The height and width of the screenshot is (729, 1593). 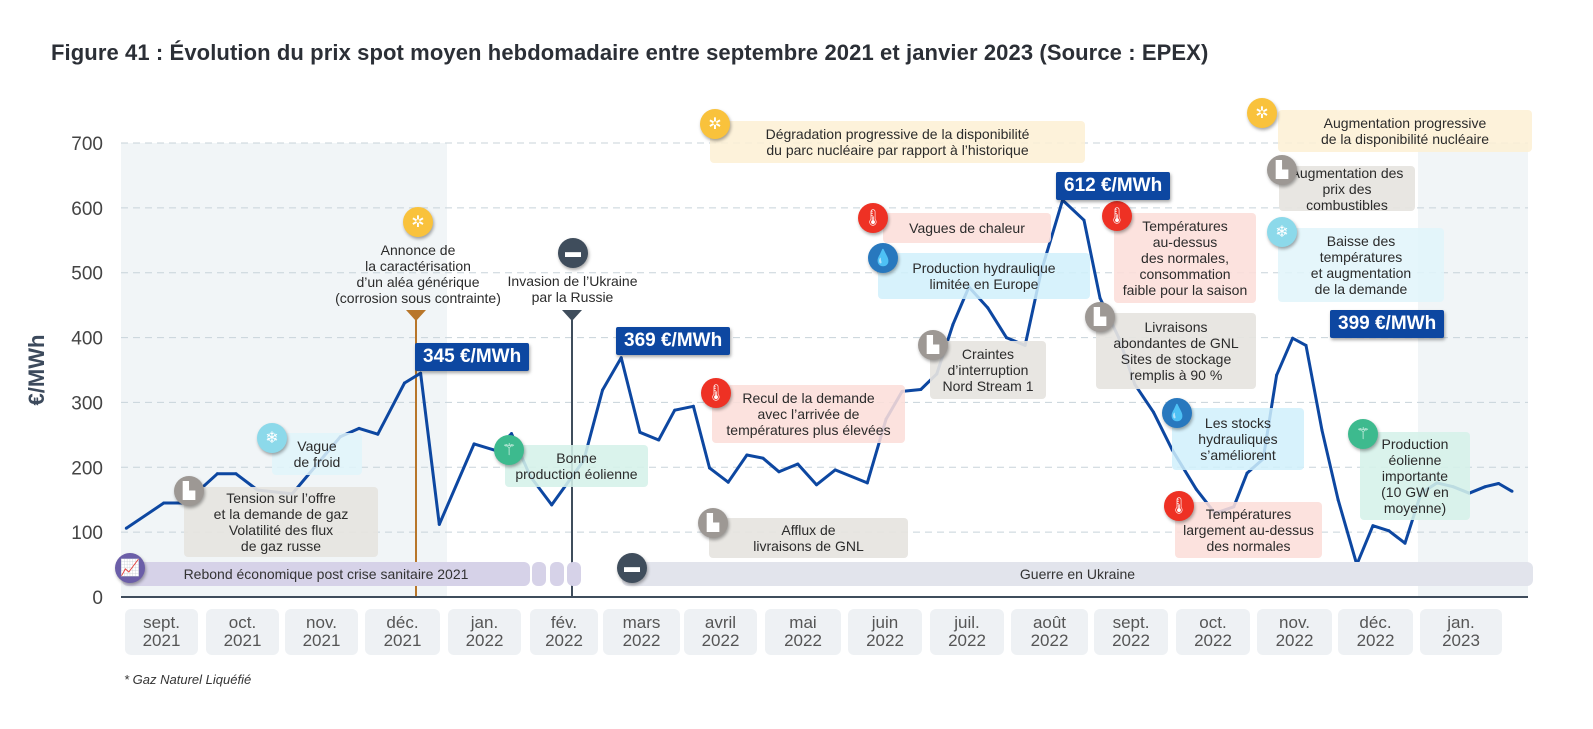 I want to click on x-tick-month: jan. 2023, so click(x=1461, y=632).